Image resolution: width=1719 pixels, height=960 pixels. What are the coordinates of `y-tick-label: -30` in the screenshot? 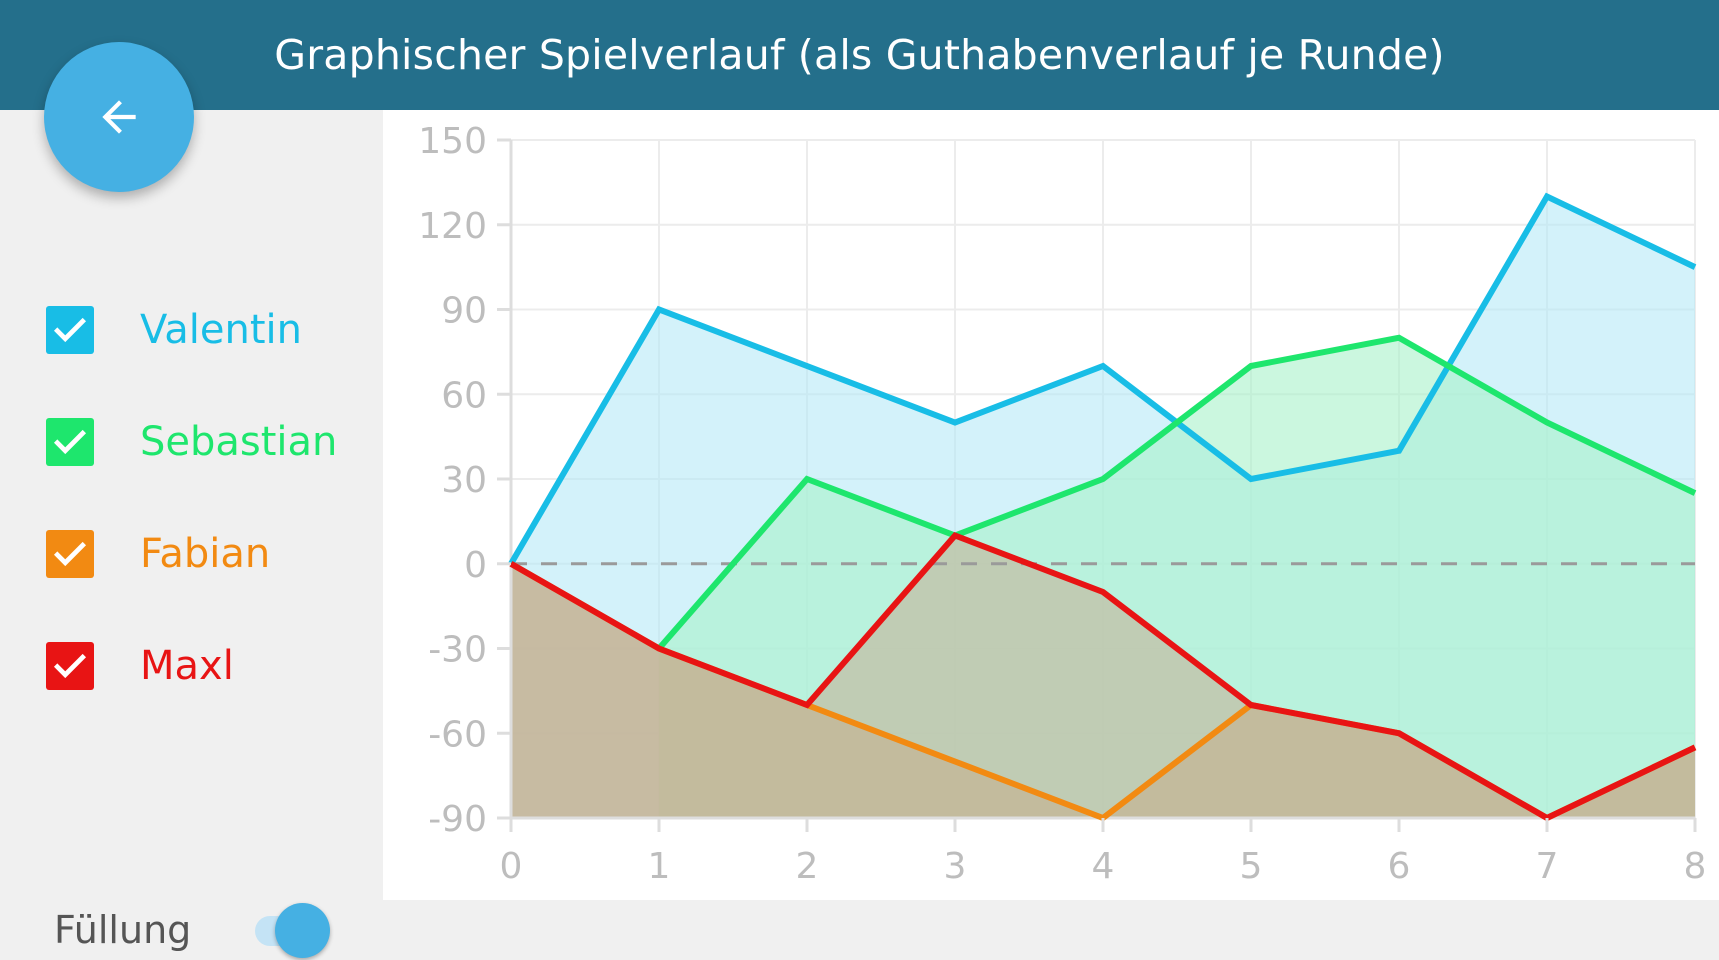 It's located at (457, 650).